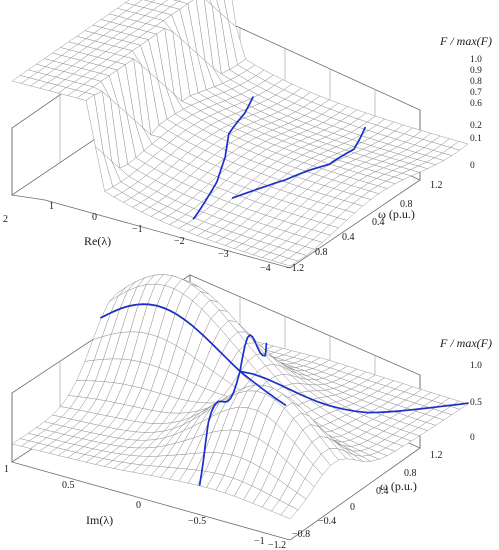 The height and width of the screenshot is (550, 499). What do you see at coordinates (179, 241) in the screenshot?
I see `top-x-tick: −2` at bounding box center [179, 241].